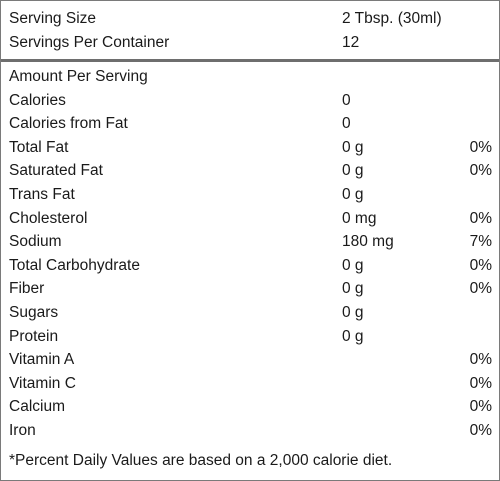 The height and width of the screenshot is (481, 500). I want to click on nutrient-name: Vitamin C, so click(42, 383).